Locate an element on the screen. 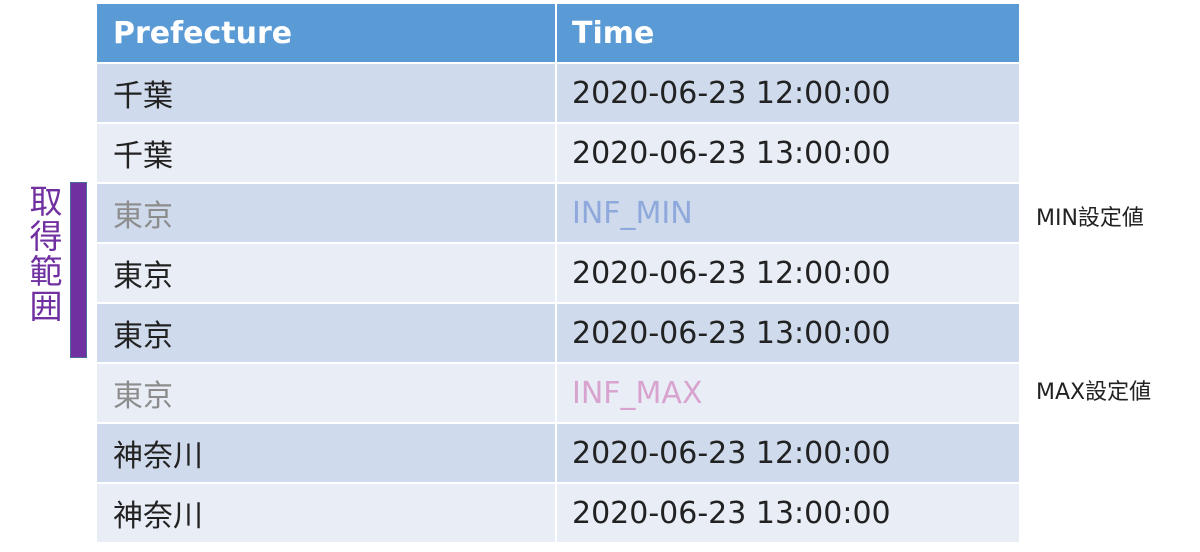 This screenshot has height=552, width=1200. range-label-char: 範 is located at coordinates (46, 271).